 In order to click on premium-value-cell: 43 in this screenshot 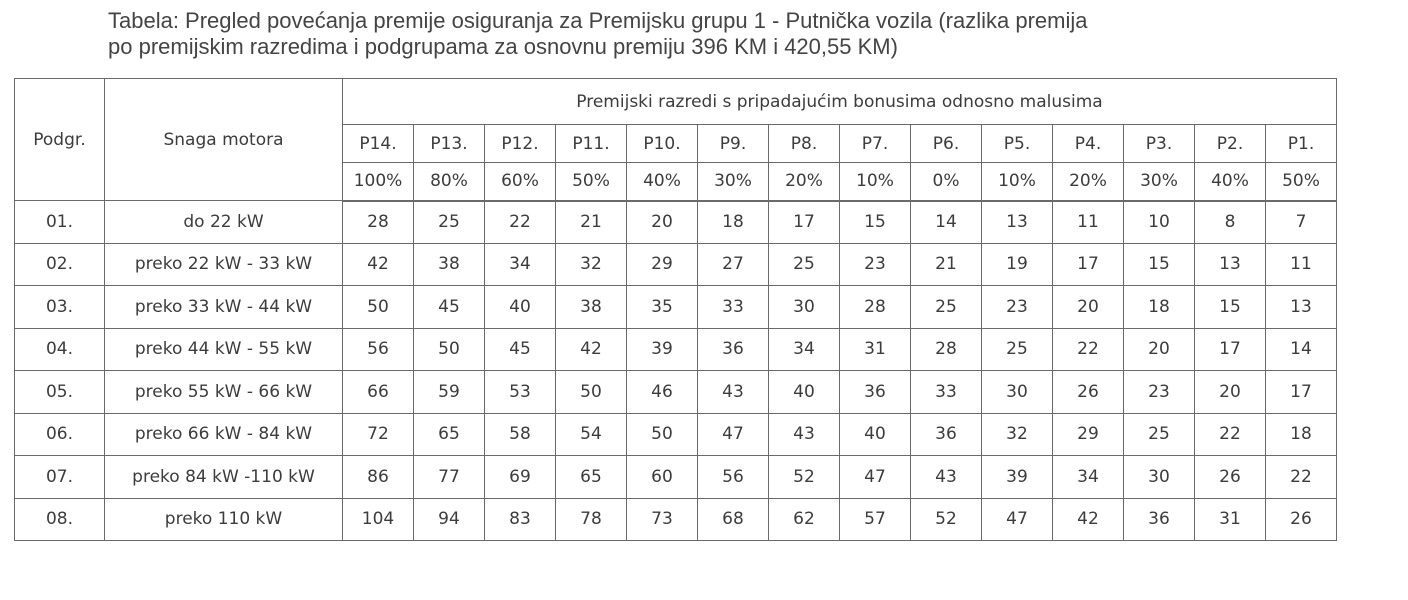, I will do `click(804, 434)`.